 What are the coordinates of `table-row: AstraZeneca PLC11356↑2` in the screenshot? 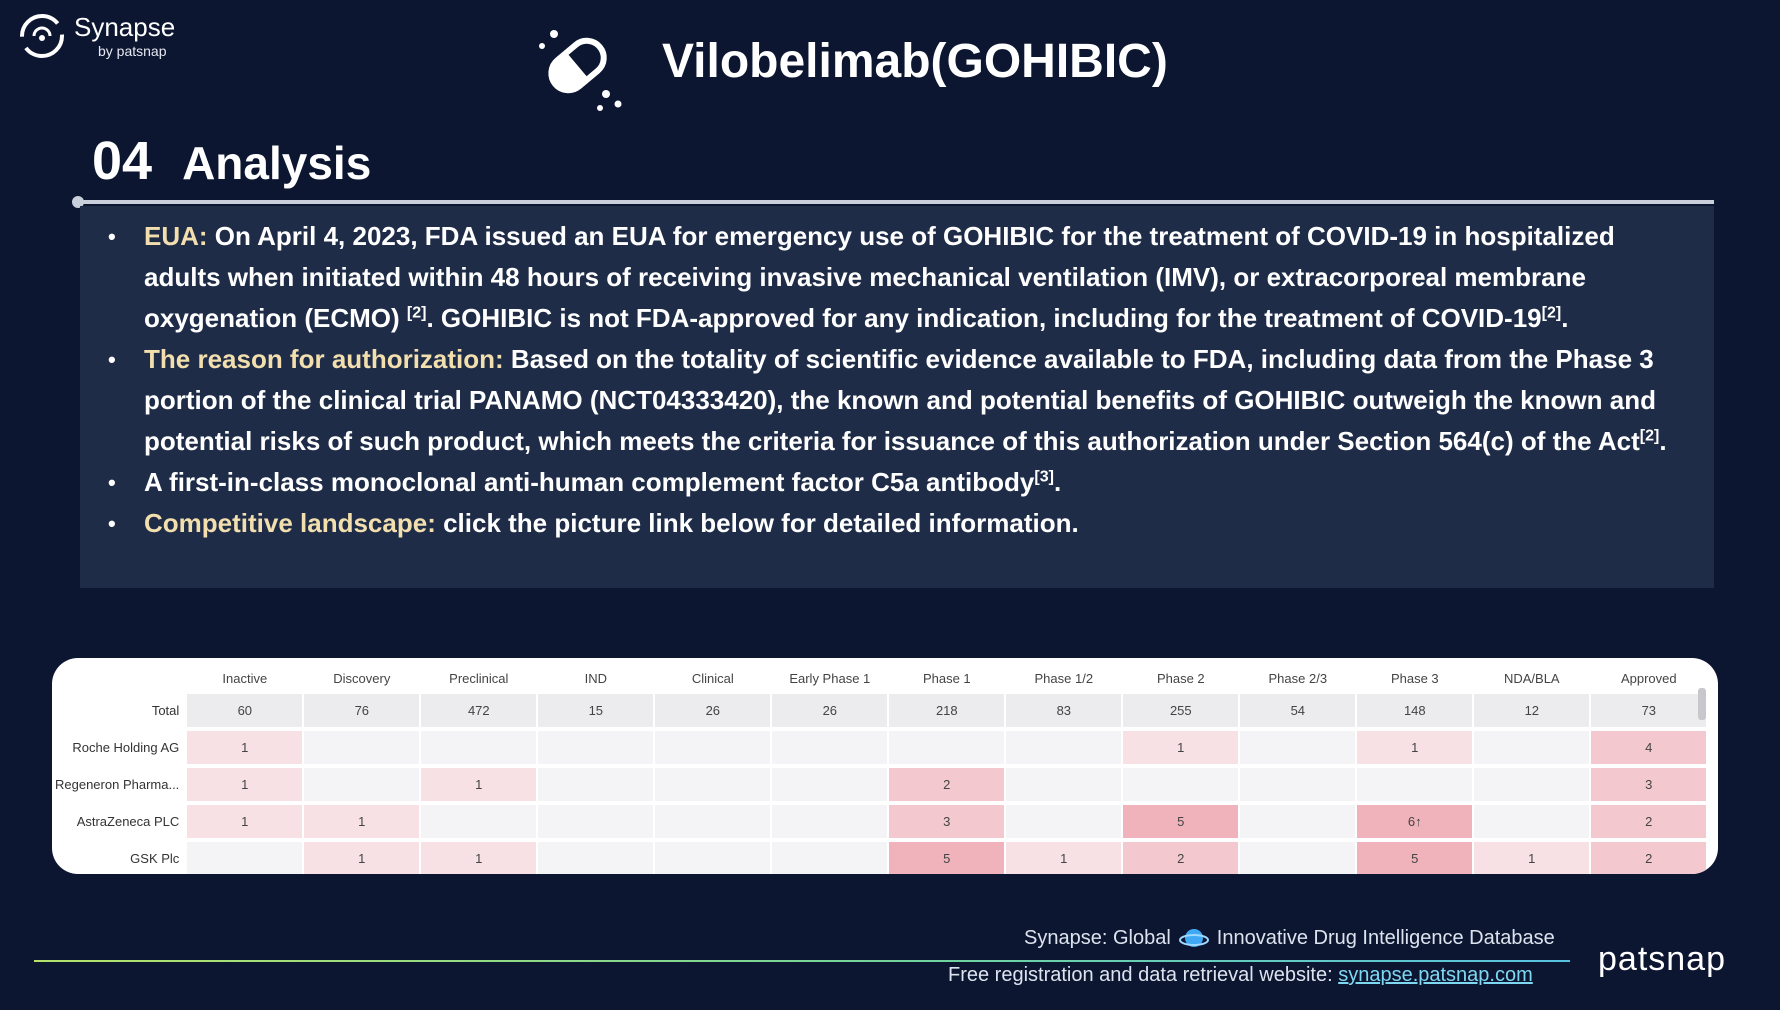 It's located at (880, 821).